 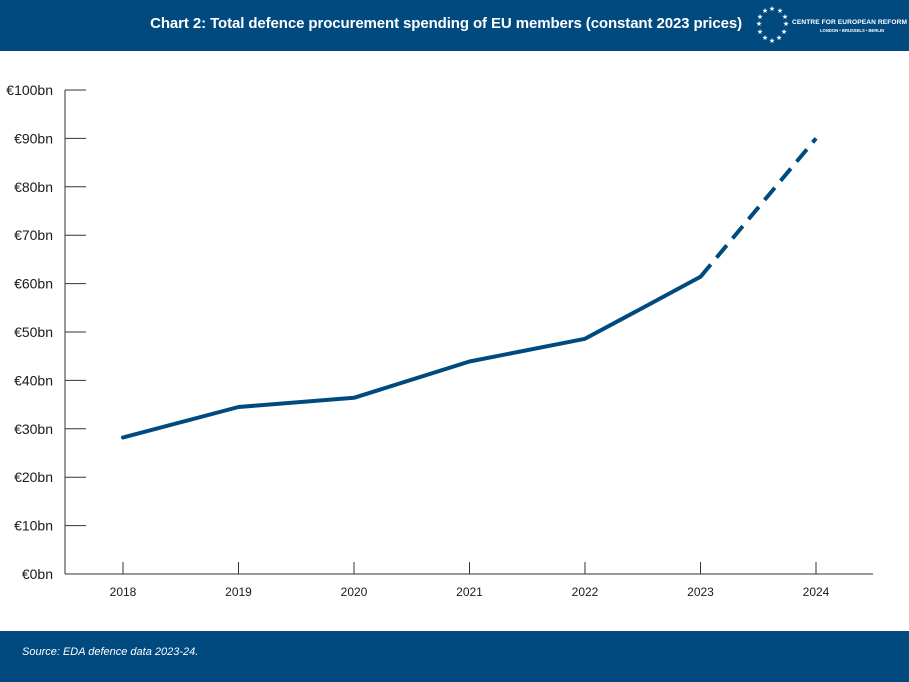 I want to click on x-tick-label: 2020, so click(x=354, y=592).